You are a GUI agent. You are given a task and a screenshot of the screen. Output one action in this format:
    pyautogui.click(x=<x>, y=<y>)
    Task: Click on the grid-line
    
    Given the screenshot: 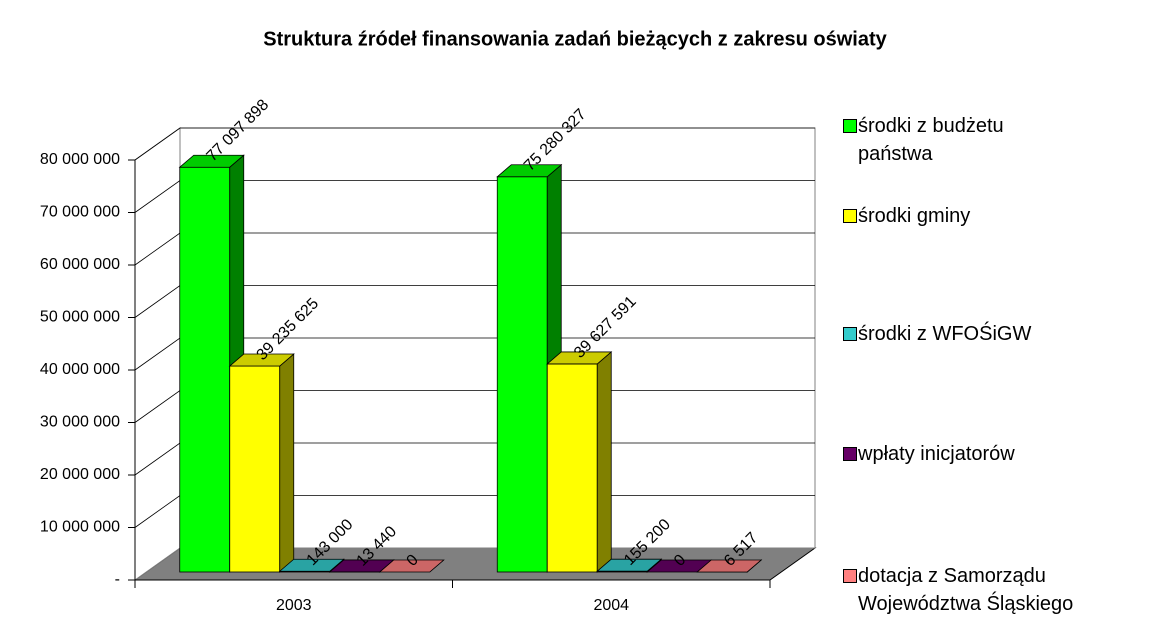 What is the action you would take?
    pyautogui.click(x=474, y=144)
    